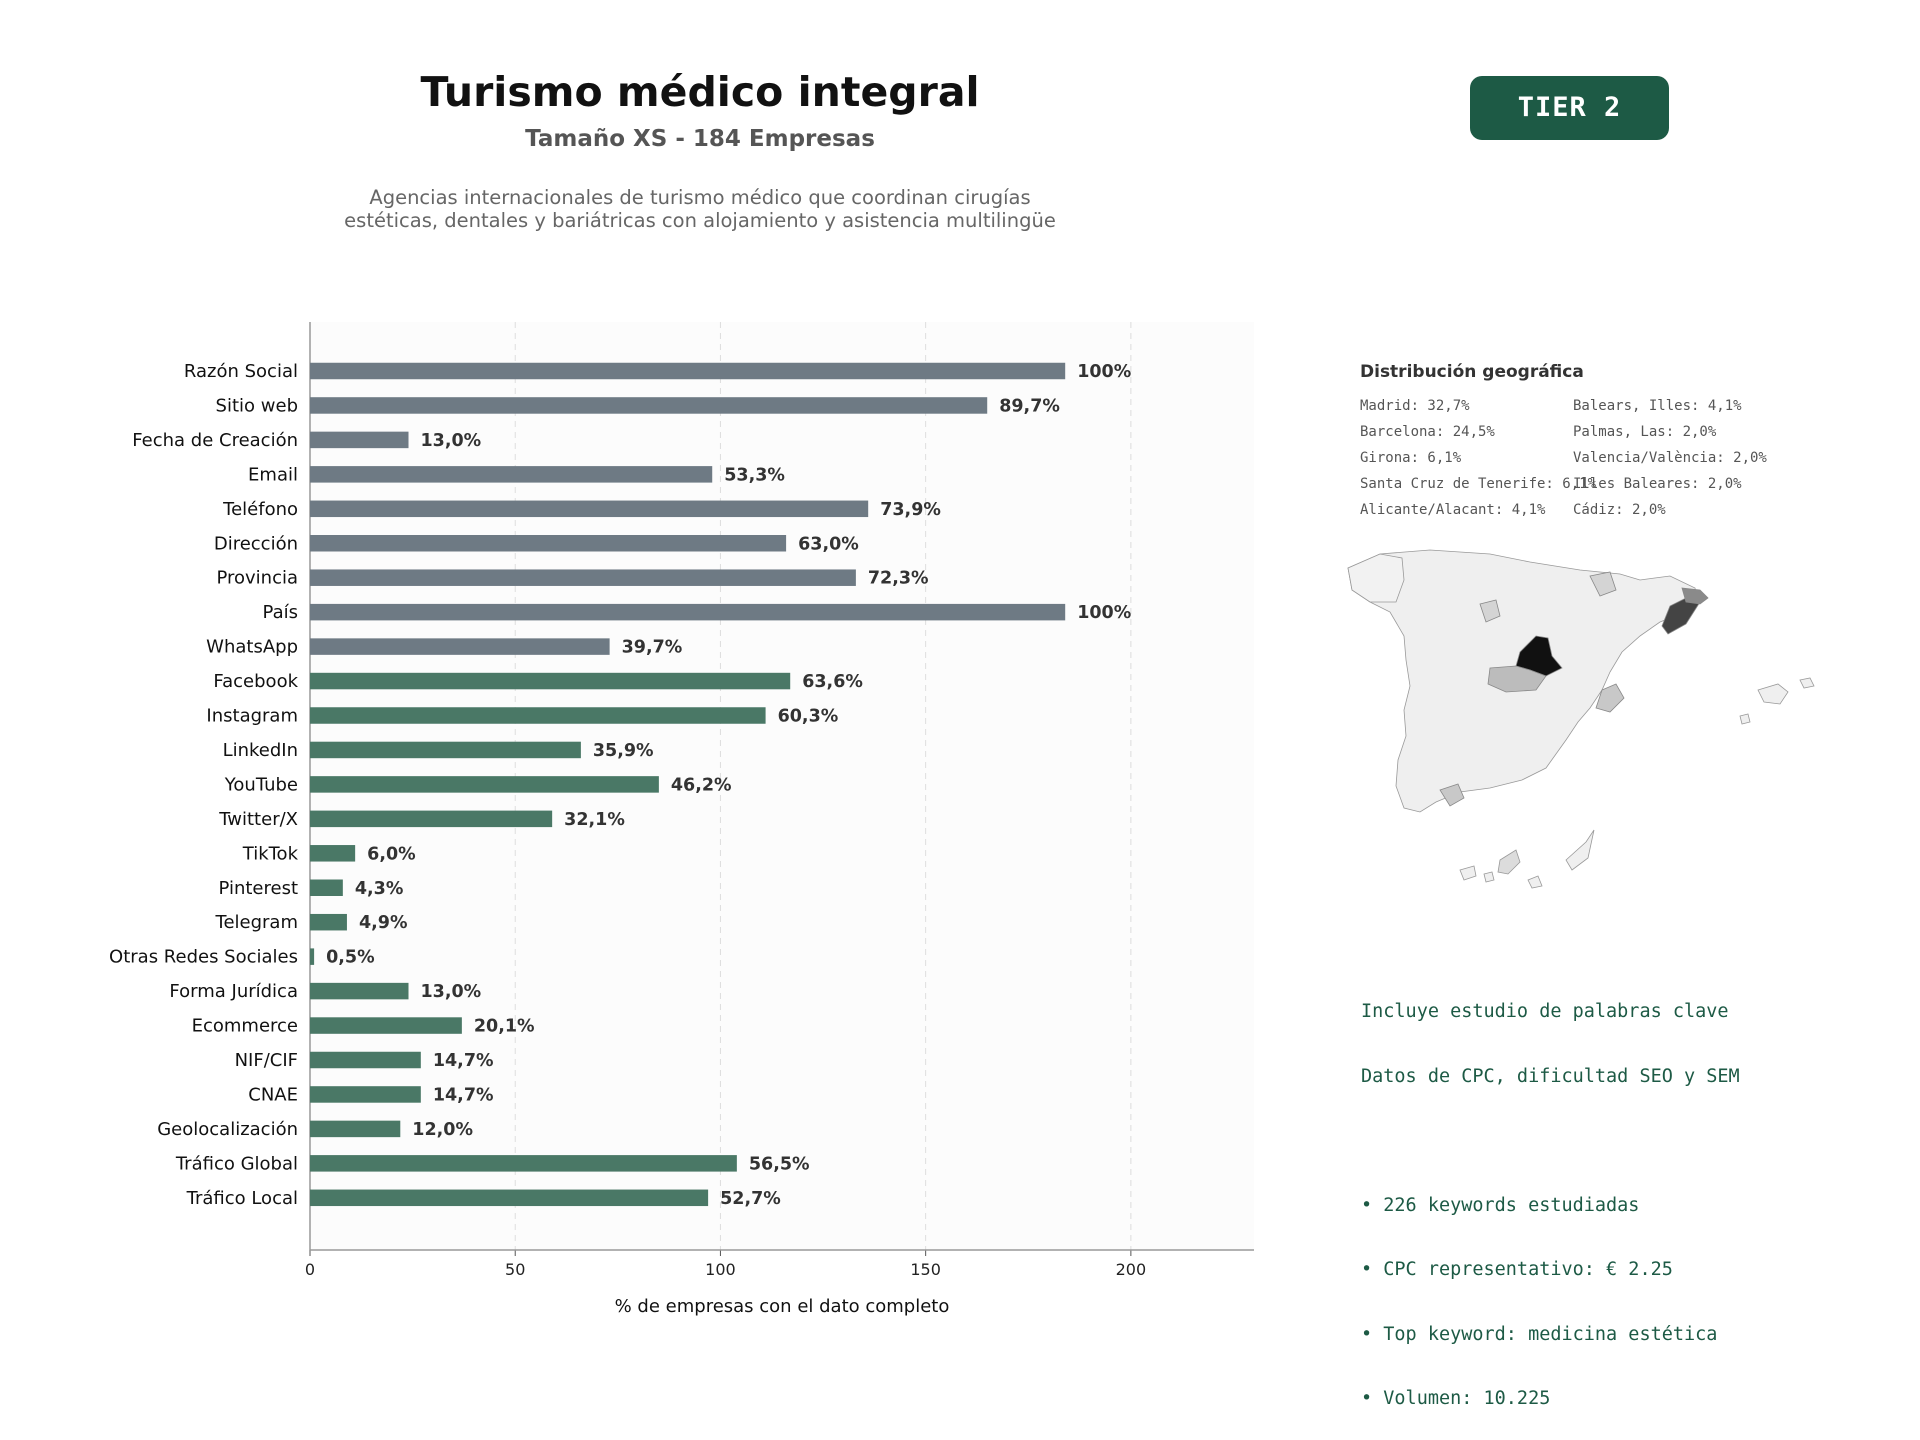  Describe the element at coordinates (700, 139) in the screenshot. I see `page-subtitle: Tamaño XS - 184 Empresas` at that location.